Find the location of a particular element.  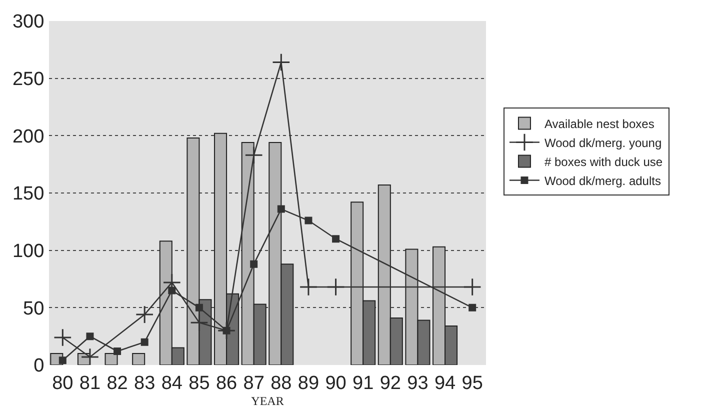

x-tick-label: 89 is located at coordinates (309, 383).